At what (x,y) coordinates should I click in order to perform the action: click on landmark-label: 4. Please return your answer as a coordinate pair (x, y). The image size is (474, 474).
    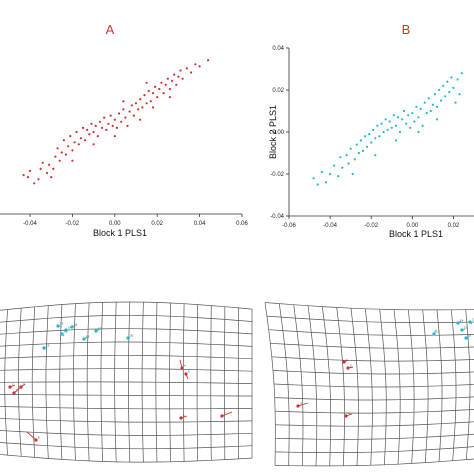
    Looking at the image, I should click on (349, 414).